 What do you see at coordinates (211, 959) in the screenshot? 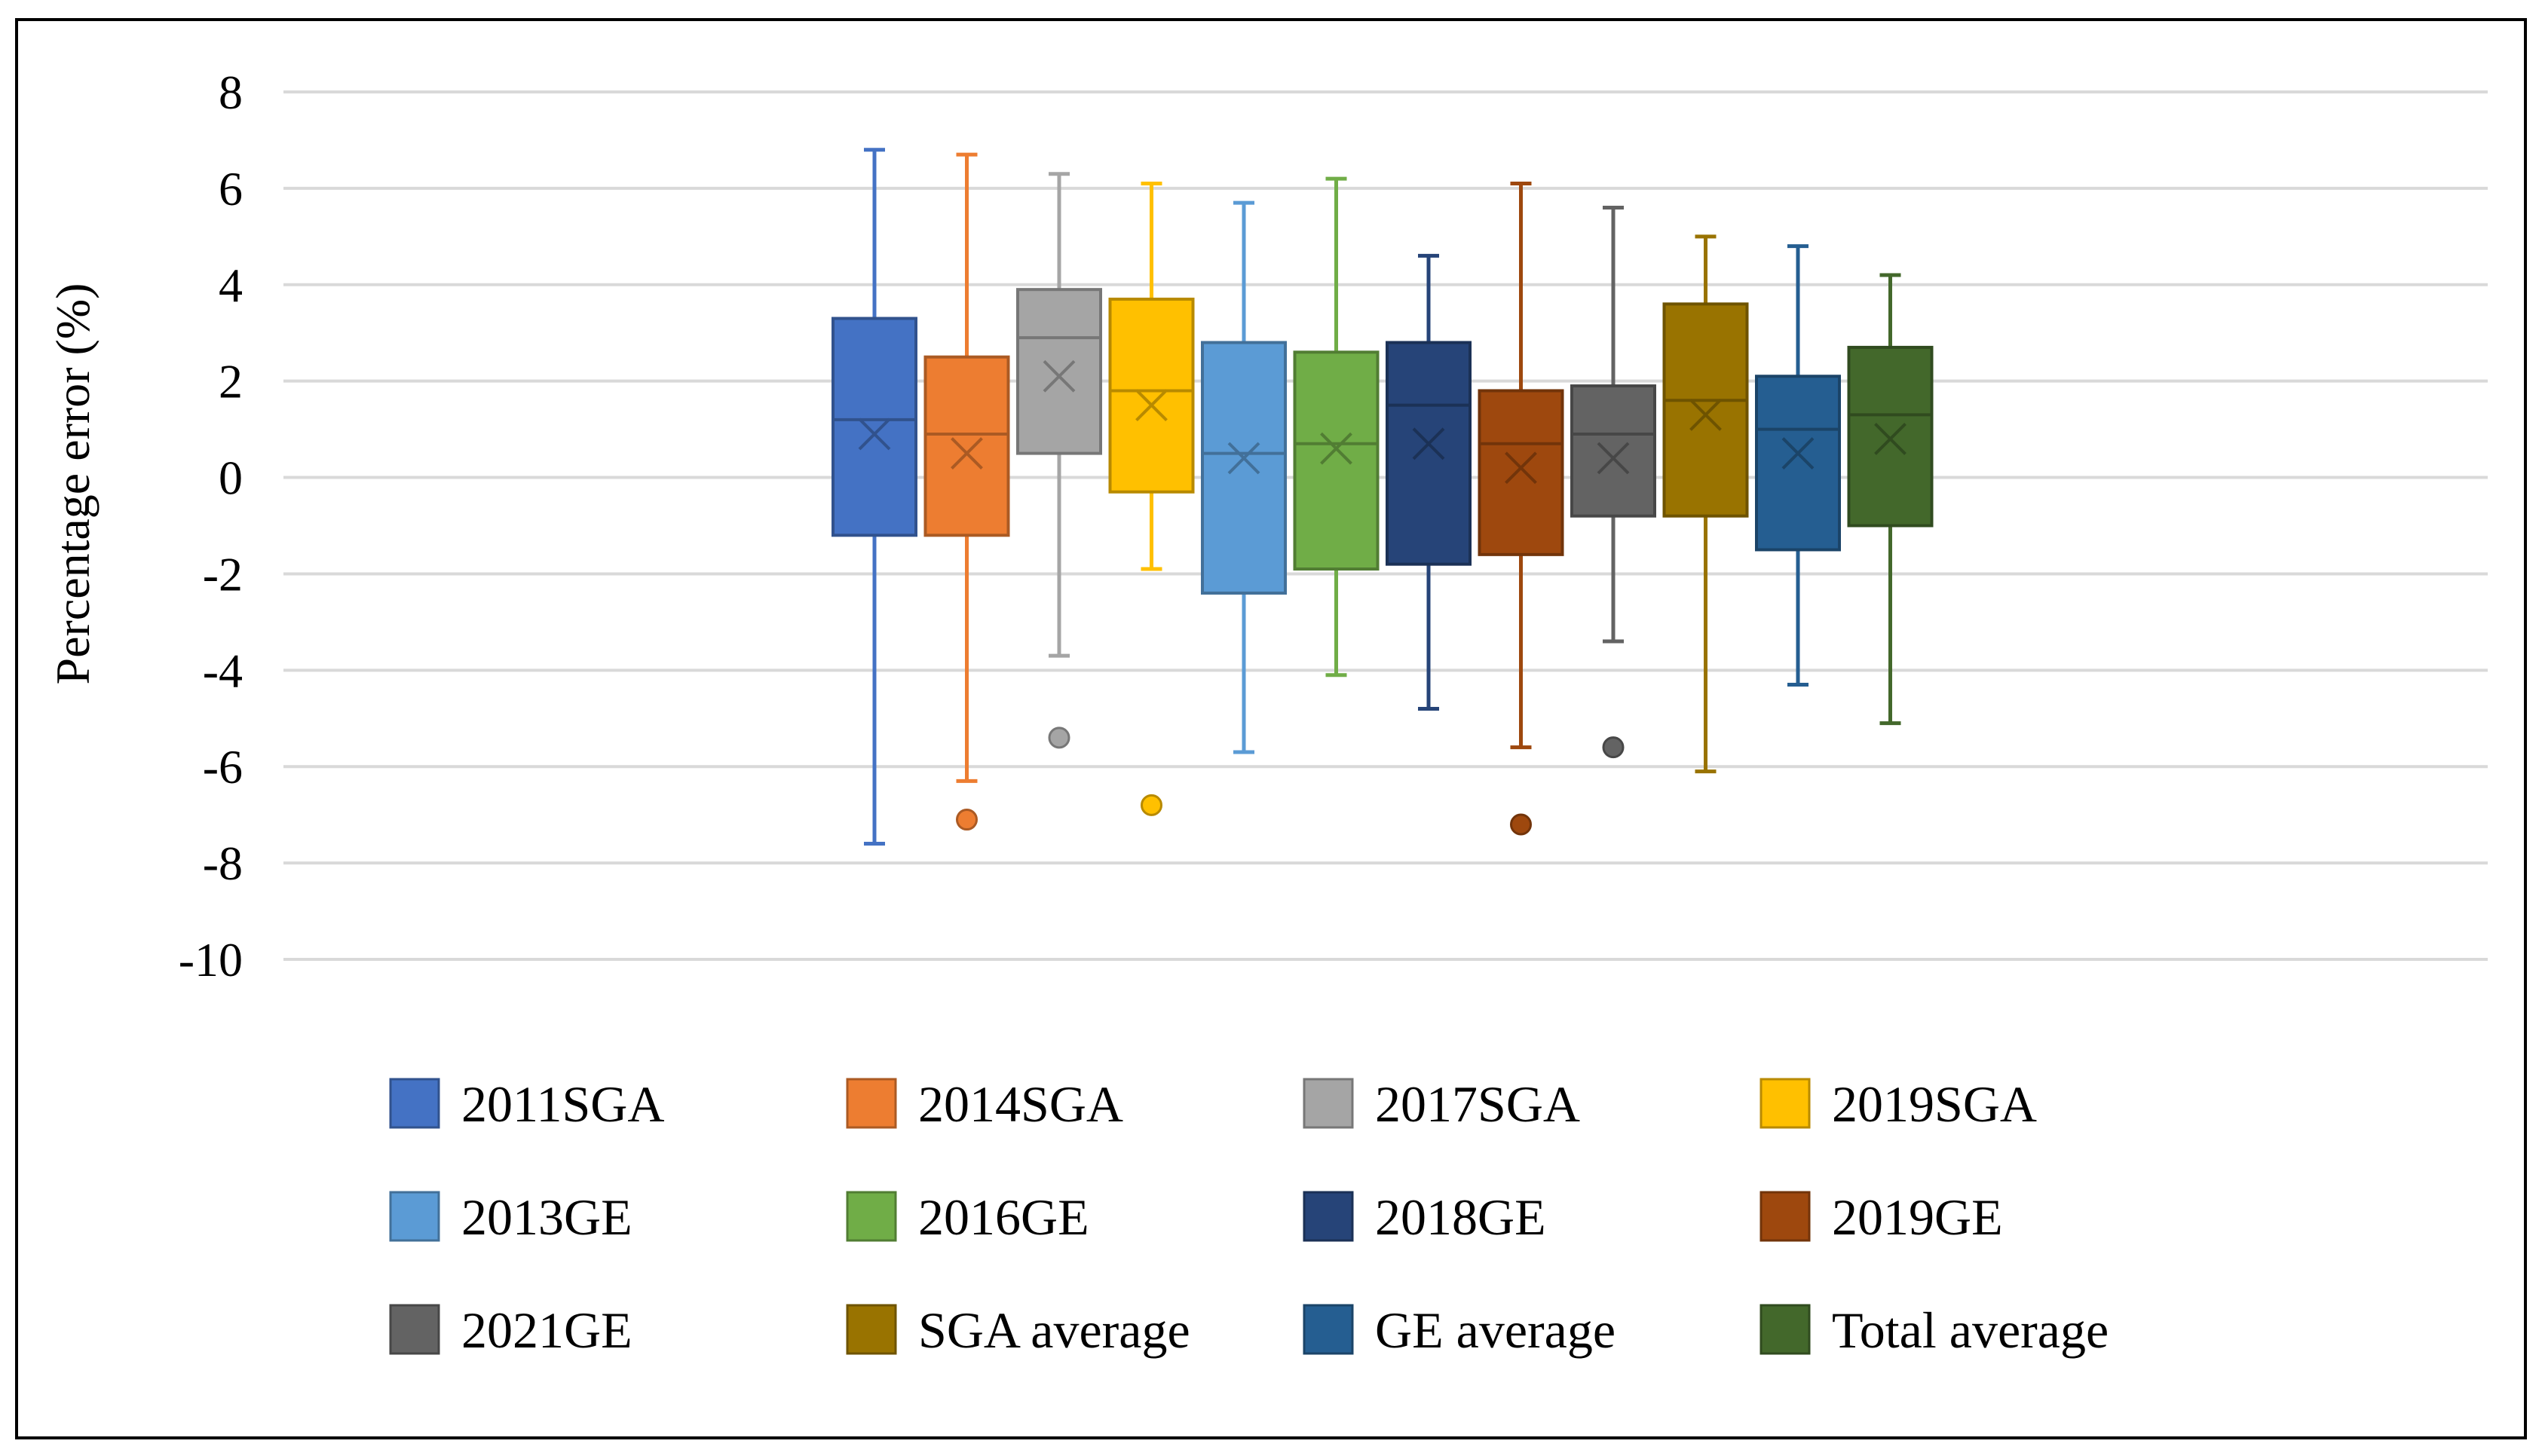
I see `y-tick-label: -10` at bounding box center [211, 959].